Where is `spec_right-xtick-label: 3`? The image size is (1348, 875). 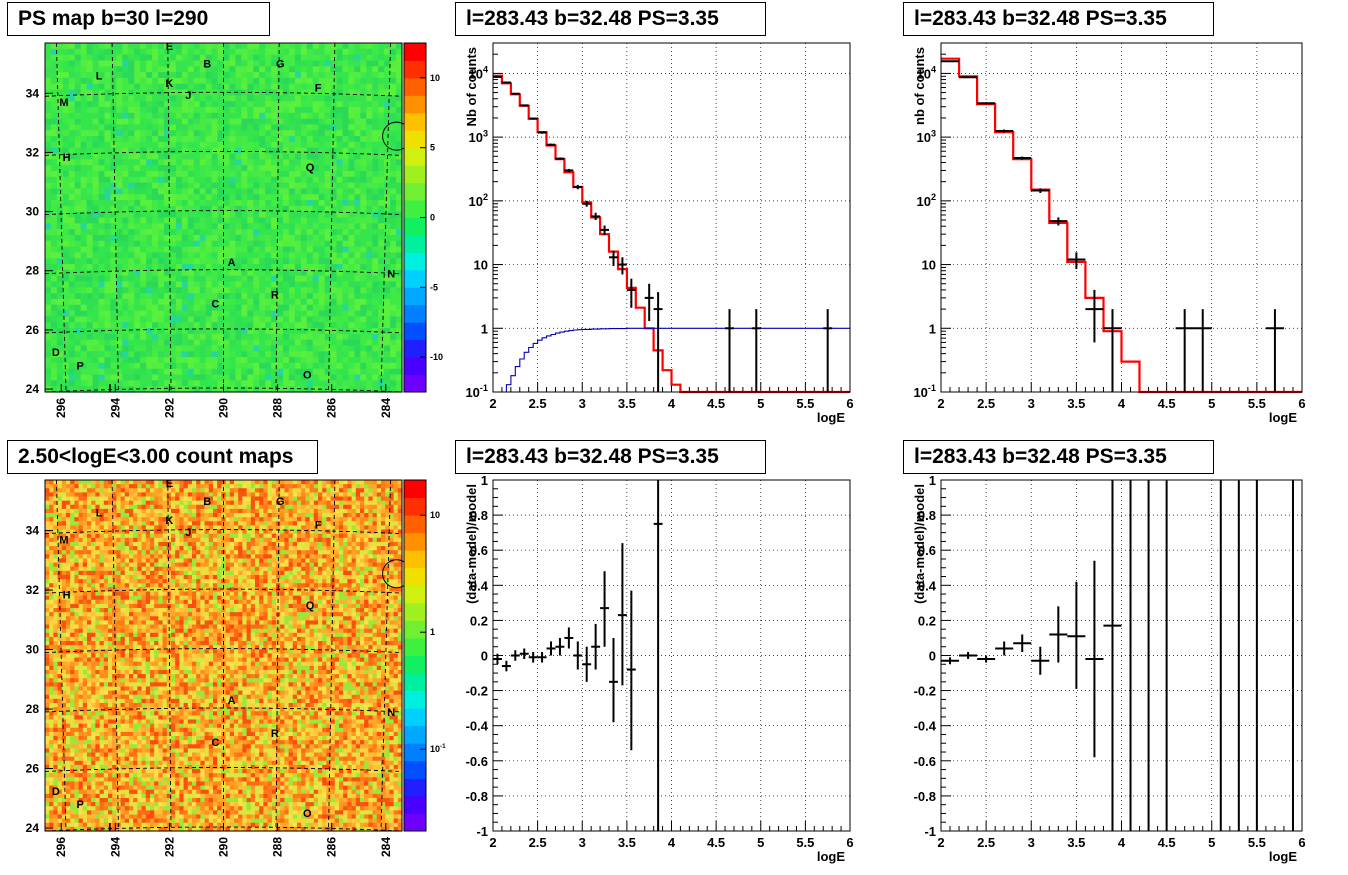 spec_right-xtick-label: 3 is located at coordinates (1031, 403).